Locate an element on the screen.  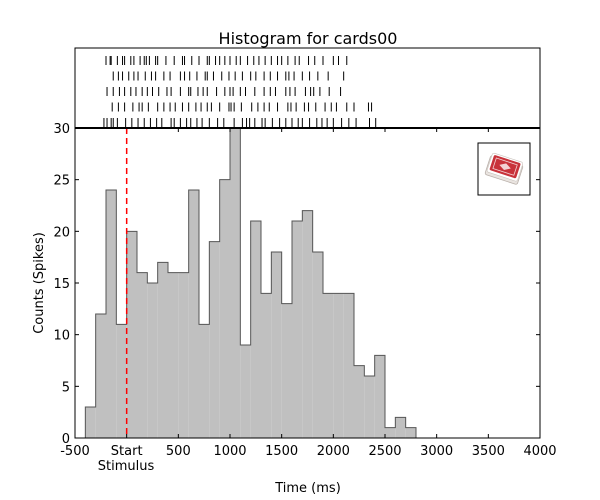
y-tick-label-6: 30 is located at coordinates (61, 129).